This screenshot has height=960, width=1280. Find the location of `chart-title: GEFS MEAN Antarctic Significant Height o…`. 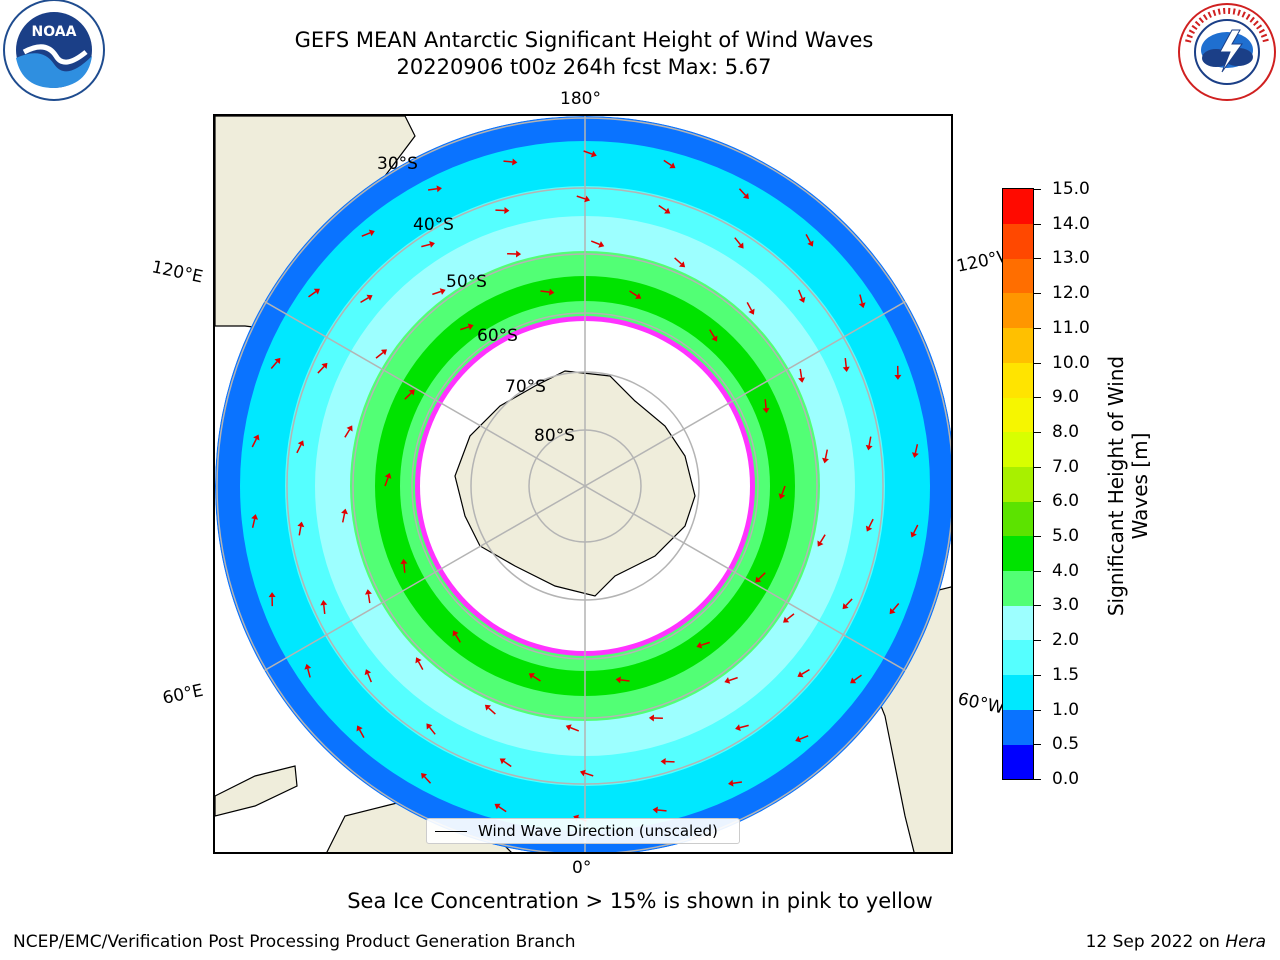

chart-title: GEFS MEAN Antarctic Significant Height o… is located at coordinates (584, 40).